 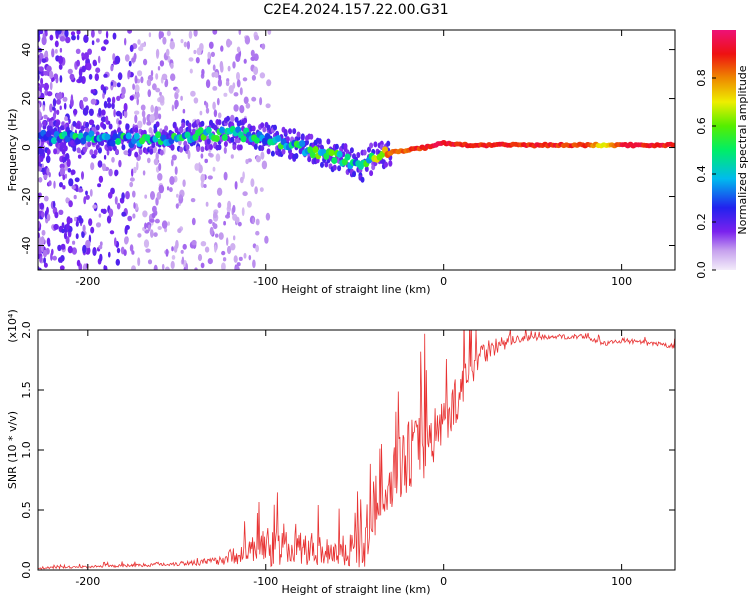 What do you see at coordinates (26, 510) in the screenshot?
I see `snr-y-tick-label: 0.5` at bounding box center [26, 510].